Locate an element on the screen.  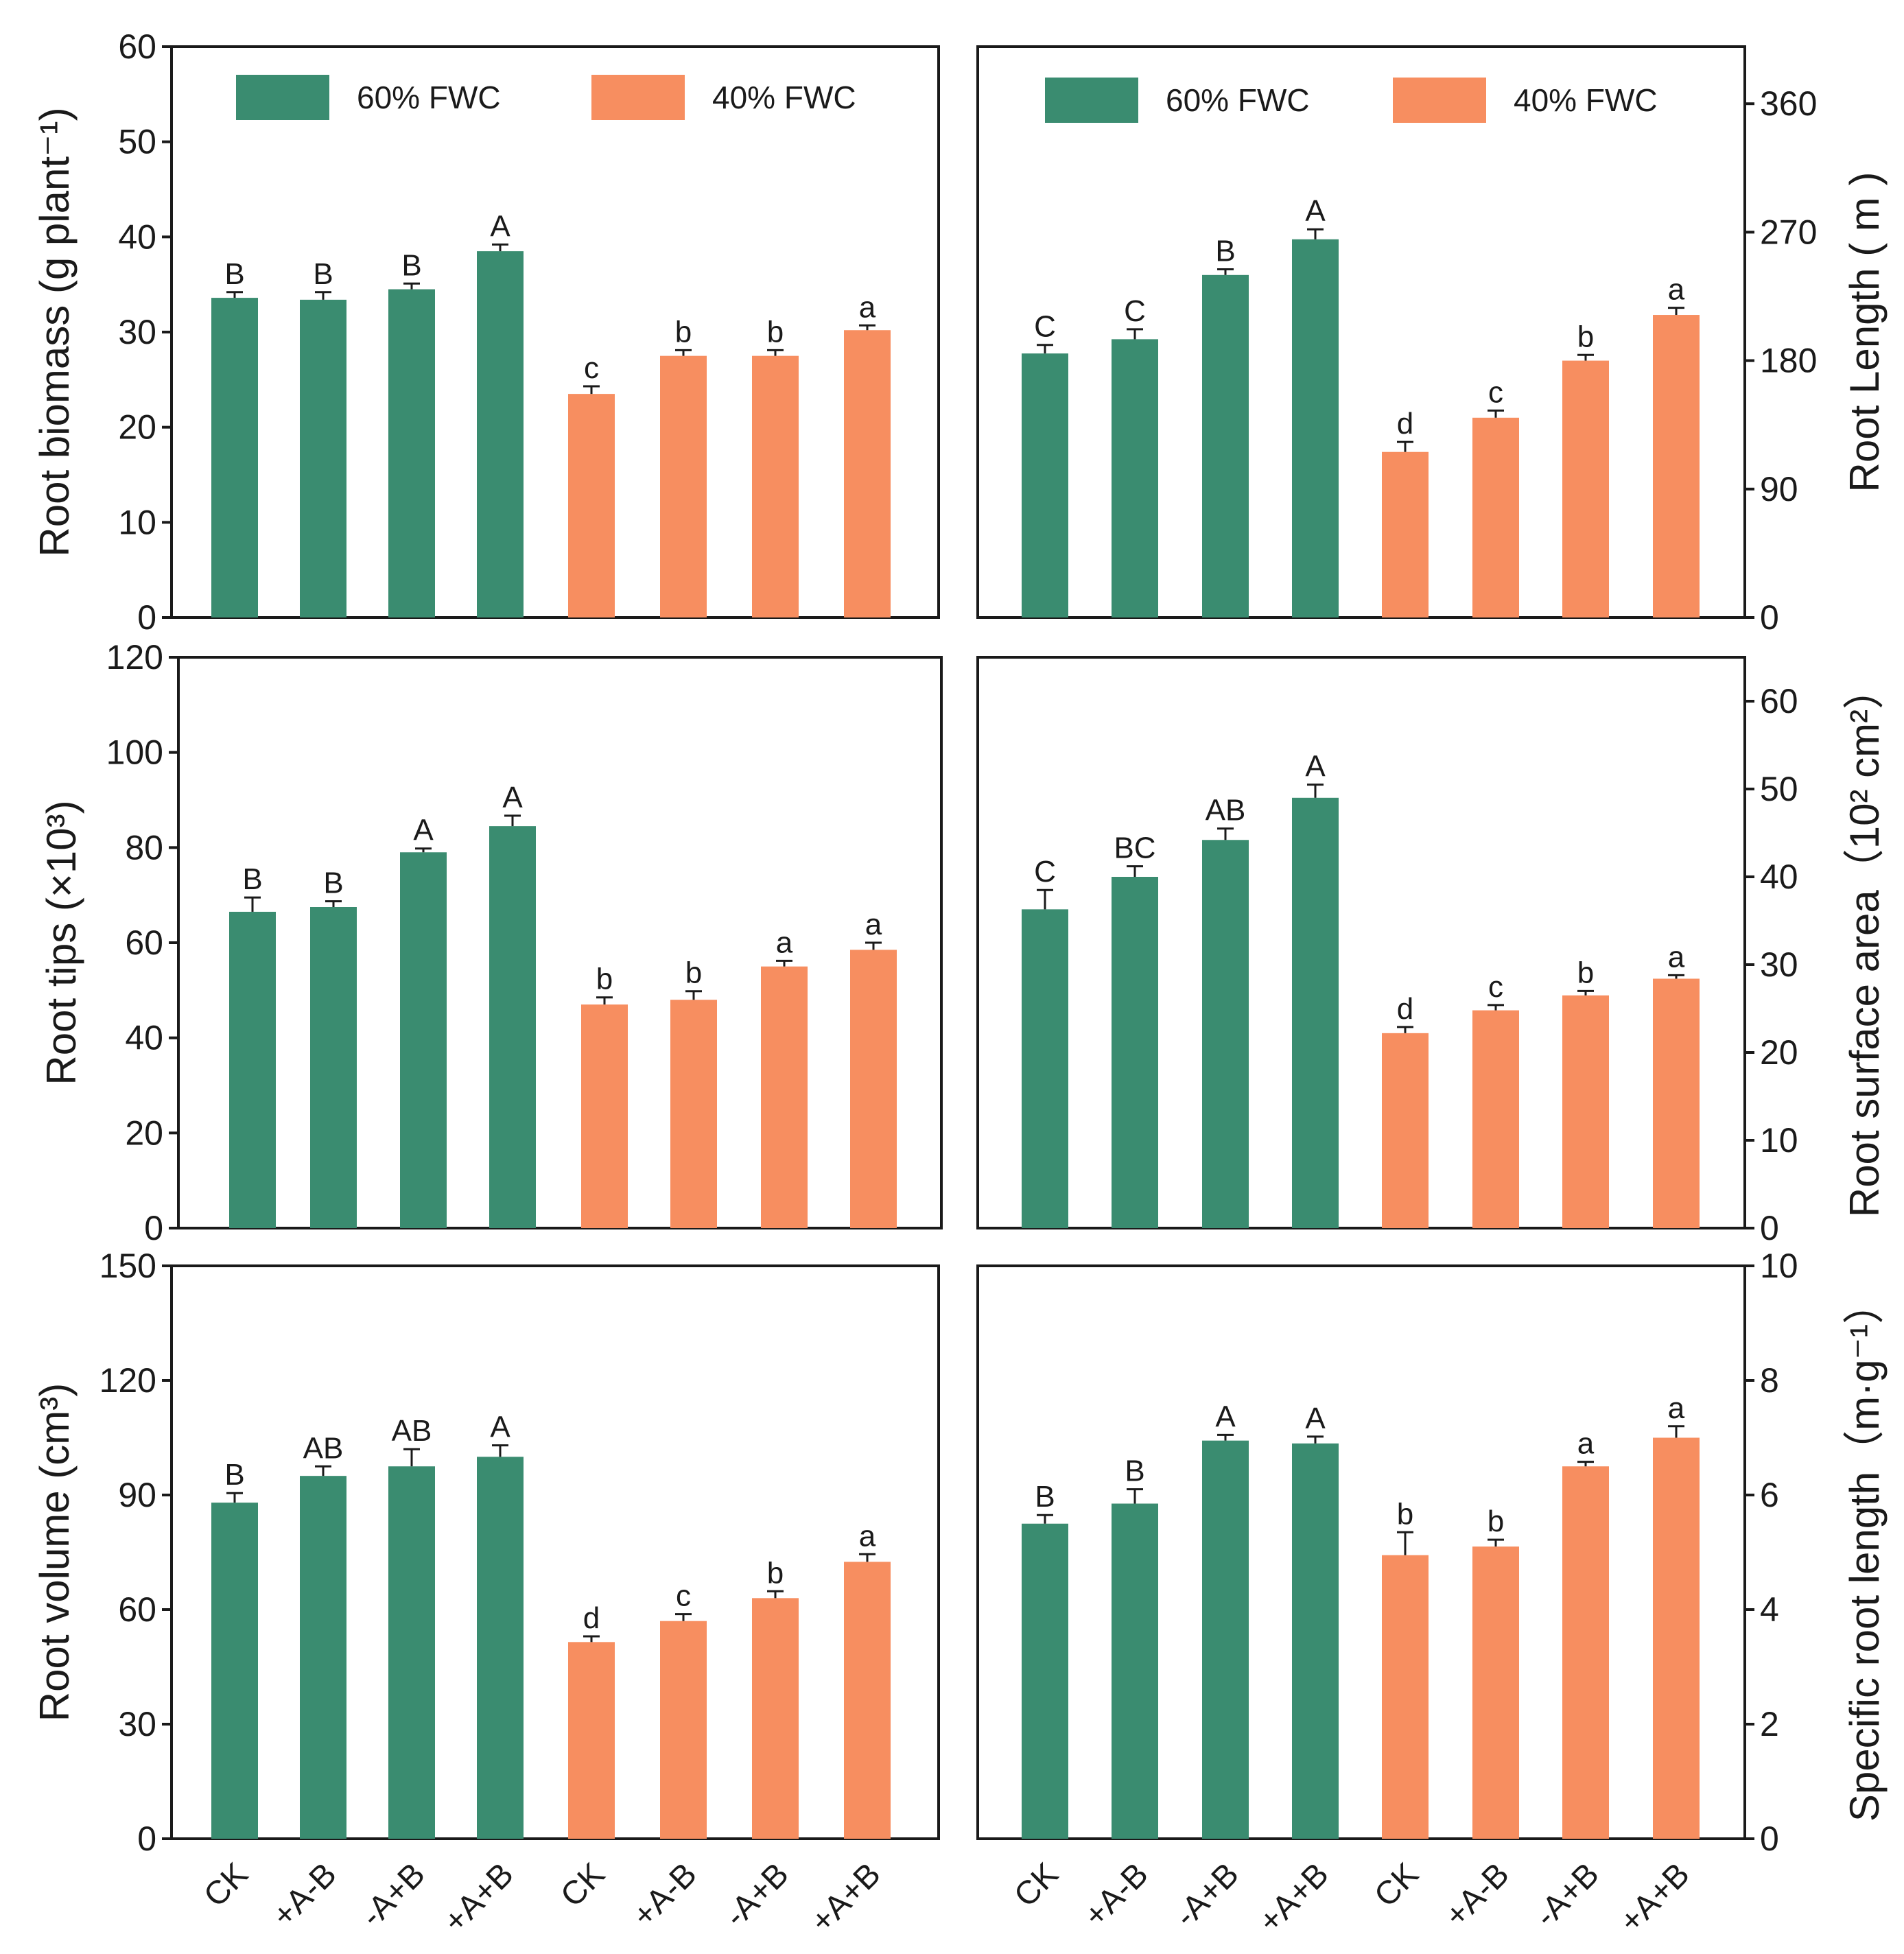
y-tick-label: 4 is located at coordinates (1769, 1609).